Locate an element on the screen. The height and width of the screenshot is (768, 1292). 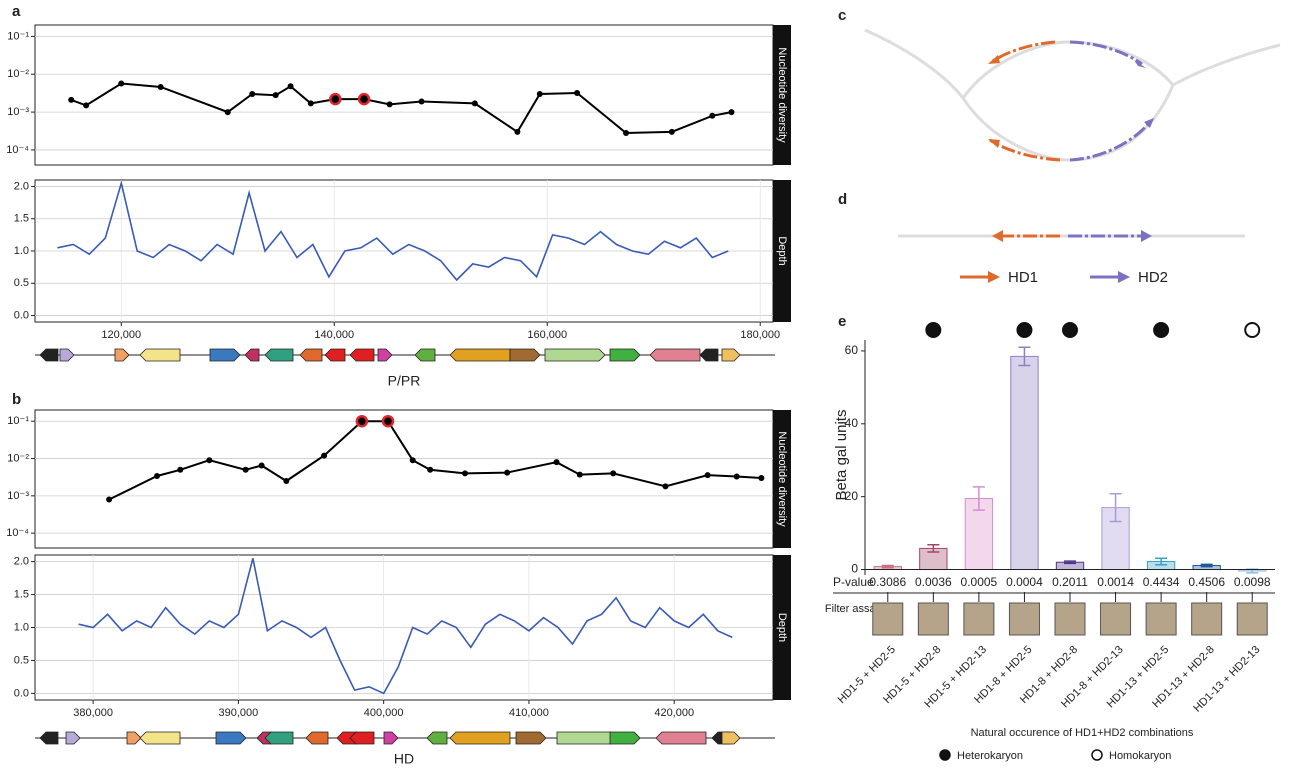
pvalue: 0.0036 is located at coordinates (933, 582).